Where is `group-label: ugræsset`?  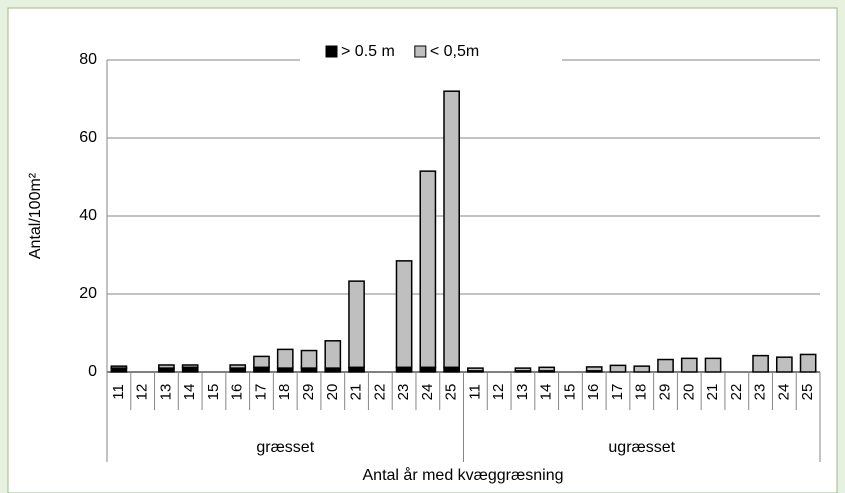 group-label: ugræsset is located at coordinates (641, 447).